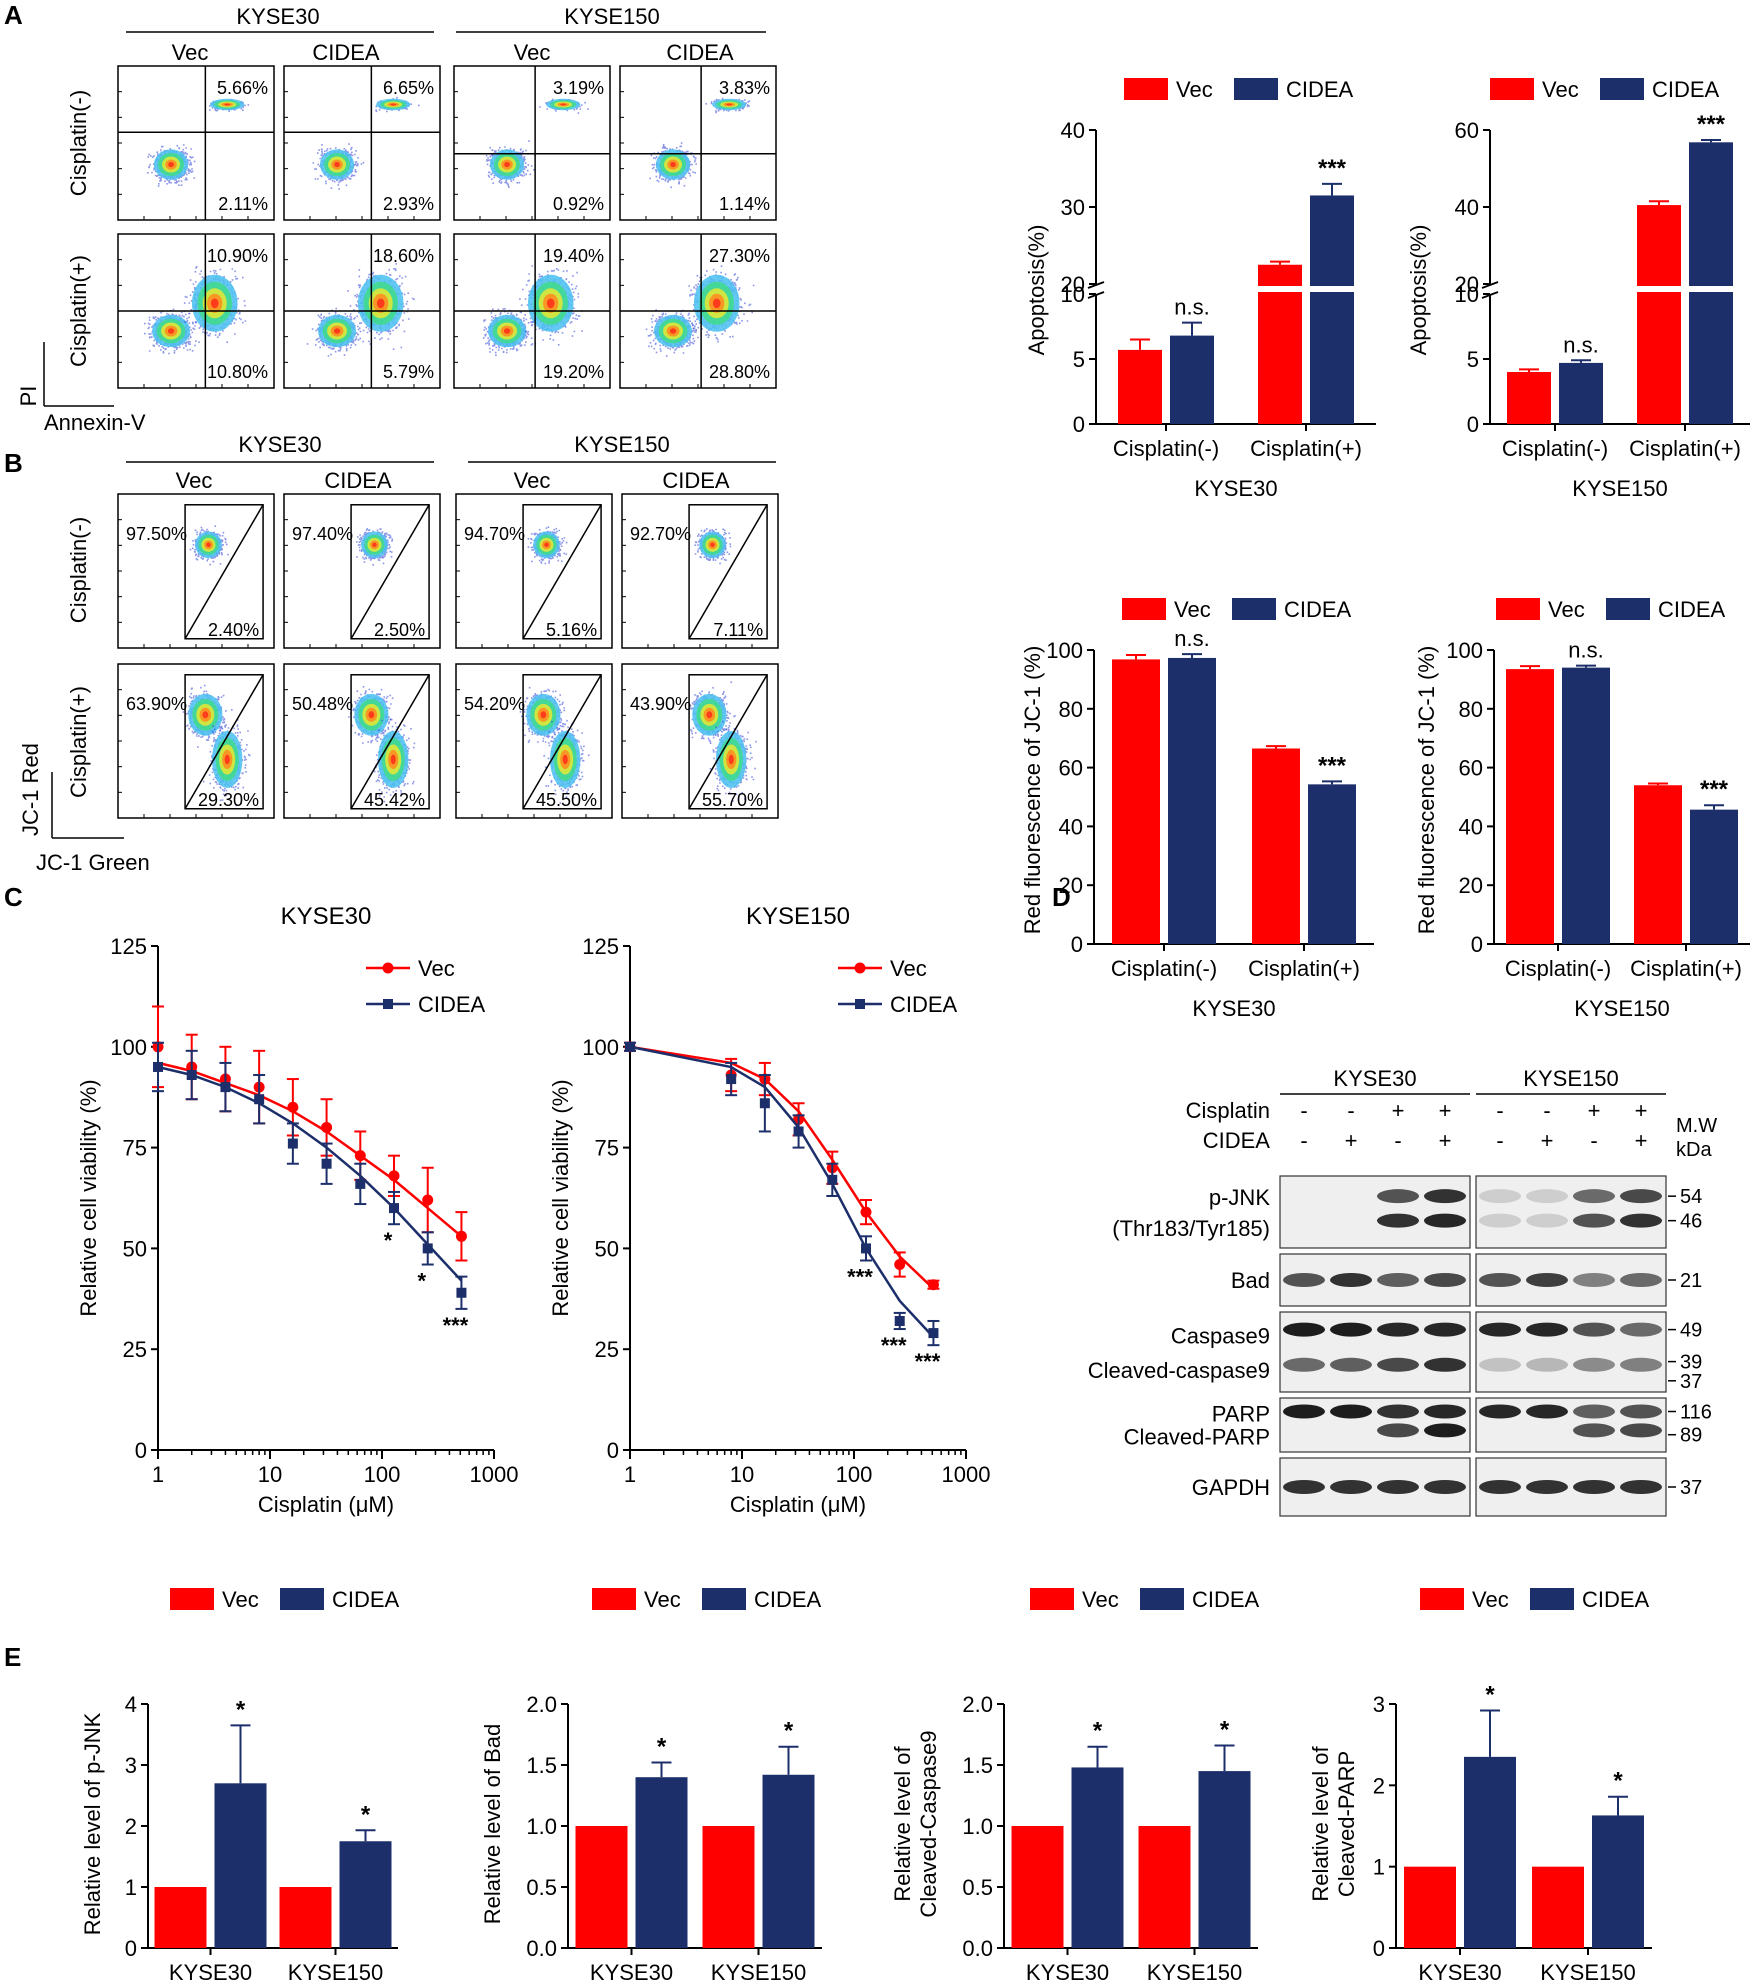 The image size is (1762, 1980). I want to click on condition-header: Vec, so click(532, 480).